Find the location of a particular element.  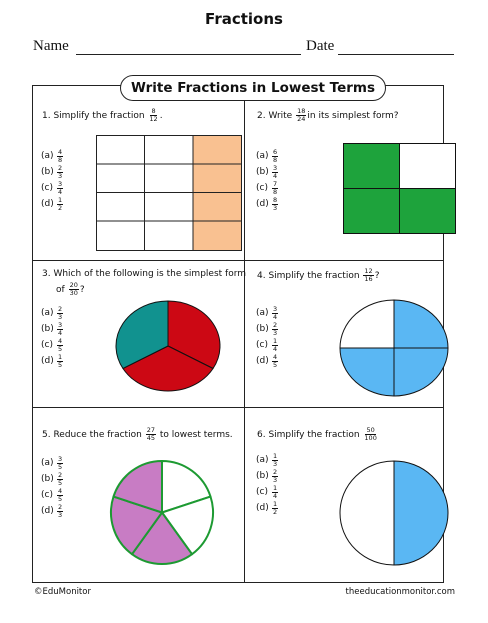

question-6: 6. Simplify the fraction 50 100 is located at coordinates (318, 434).